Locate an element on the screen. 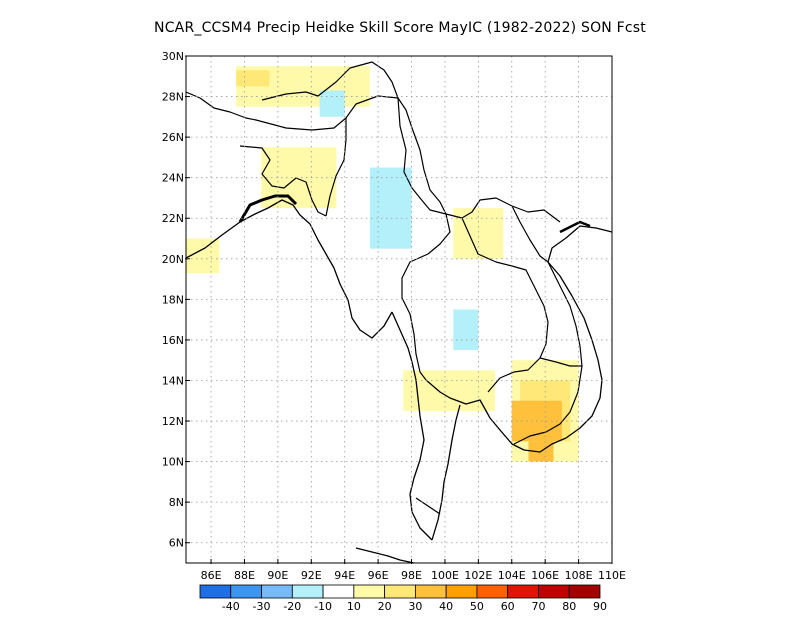 The height and width of the screenshot is (618, 800). lat-label: 24N is located at coordinates (173, 178).